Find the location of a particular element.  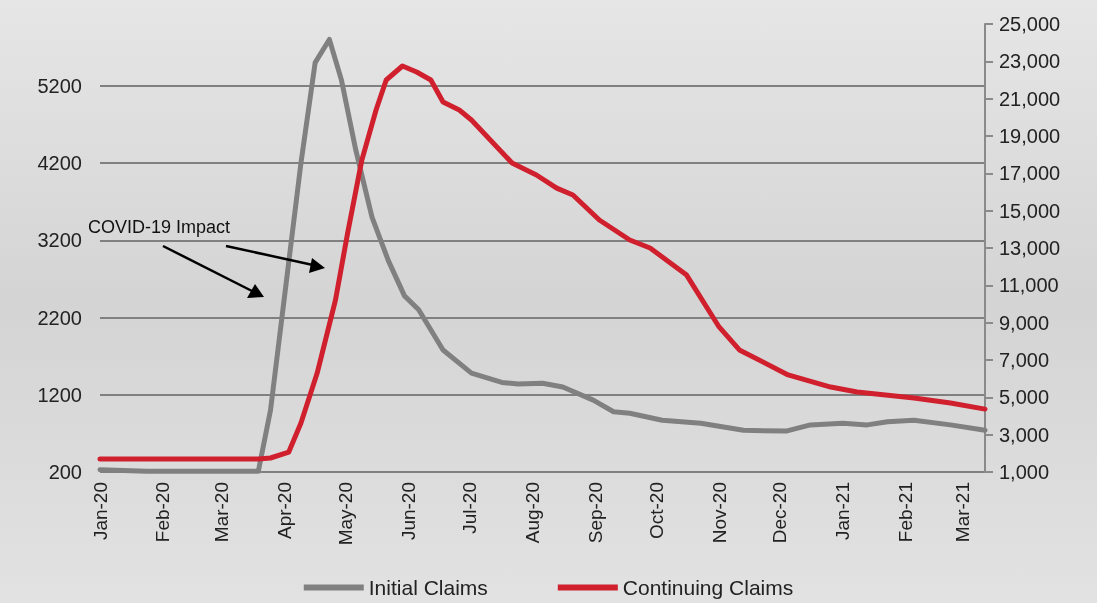

x-tick-label: Apr-20 is located at coordinates (285, 511).